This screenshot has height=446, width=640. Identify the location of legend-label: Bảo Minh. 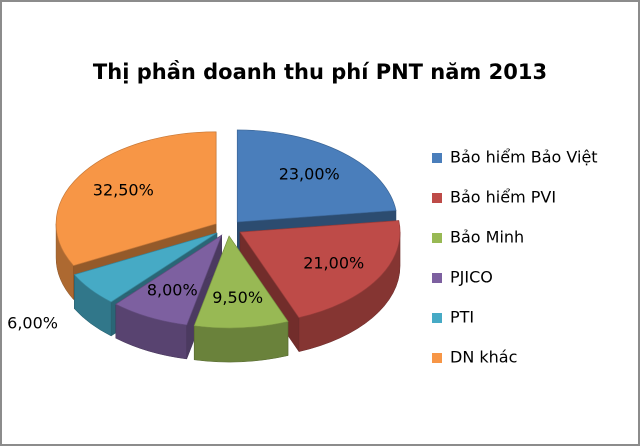
(487, 237).